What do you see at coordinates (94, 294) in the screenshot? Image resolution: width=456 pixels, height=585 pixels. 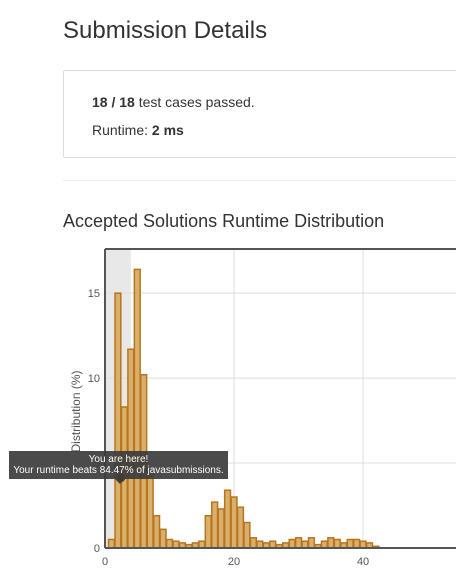 I see `y-tick-label: 15` at bounding box center [94, 294].